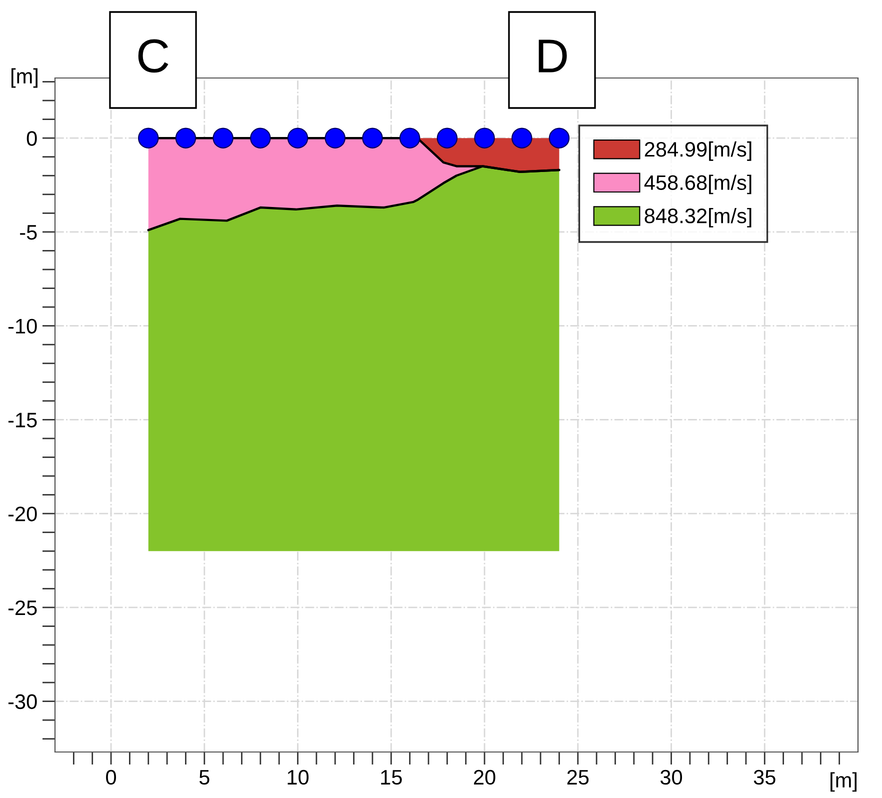  What do you see at coordinates (24, 78) in the screenshot?
I see `y-axis-title: [m]` at bounding box center [24, 78].